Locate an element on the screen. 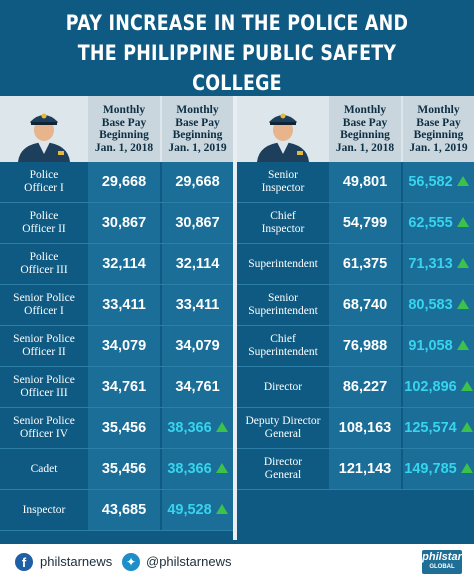 This screenshot has height=580, width=474. rank-label: Director General is located at coordinates (283, 468).